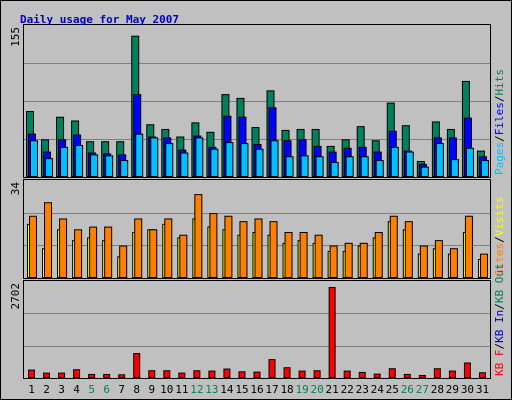  I want to click on day-label-9: 9, so click(151, 389).